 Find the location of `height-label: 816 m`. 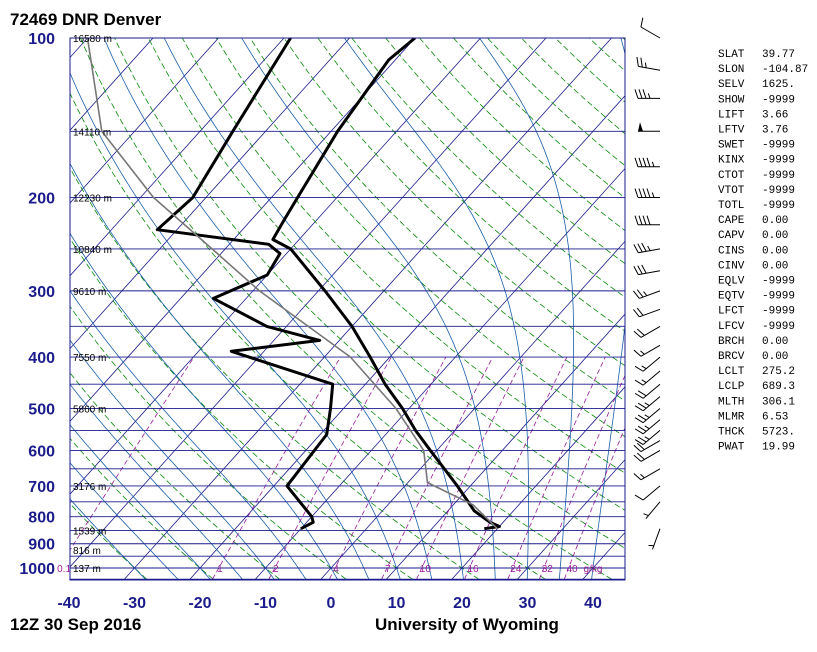

height-label: 816 m is located at coordinates (87, 551).